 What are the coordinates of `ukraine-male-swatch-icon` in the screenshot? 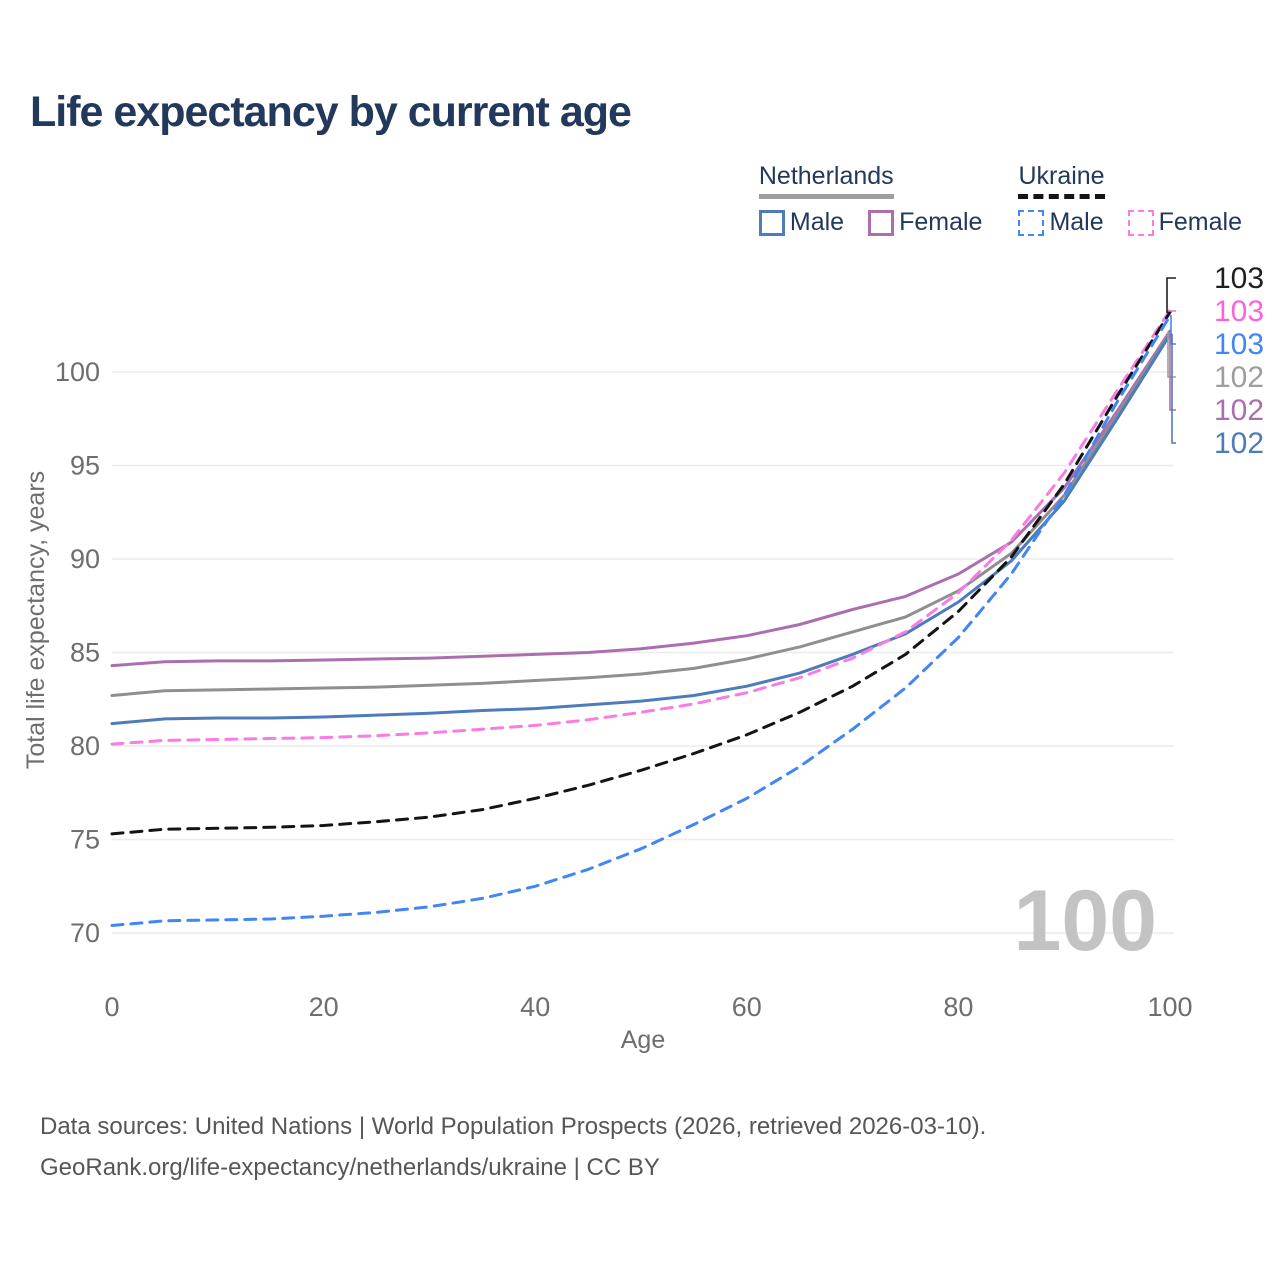 It's located at (1031, 222).